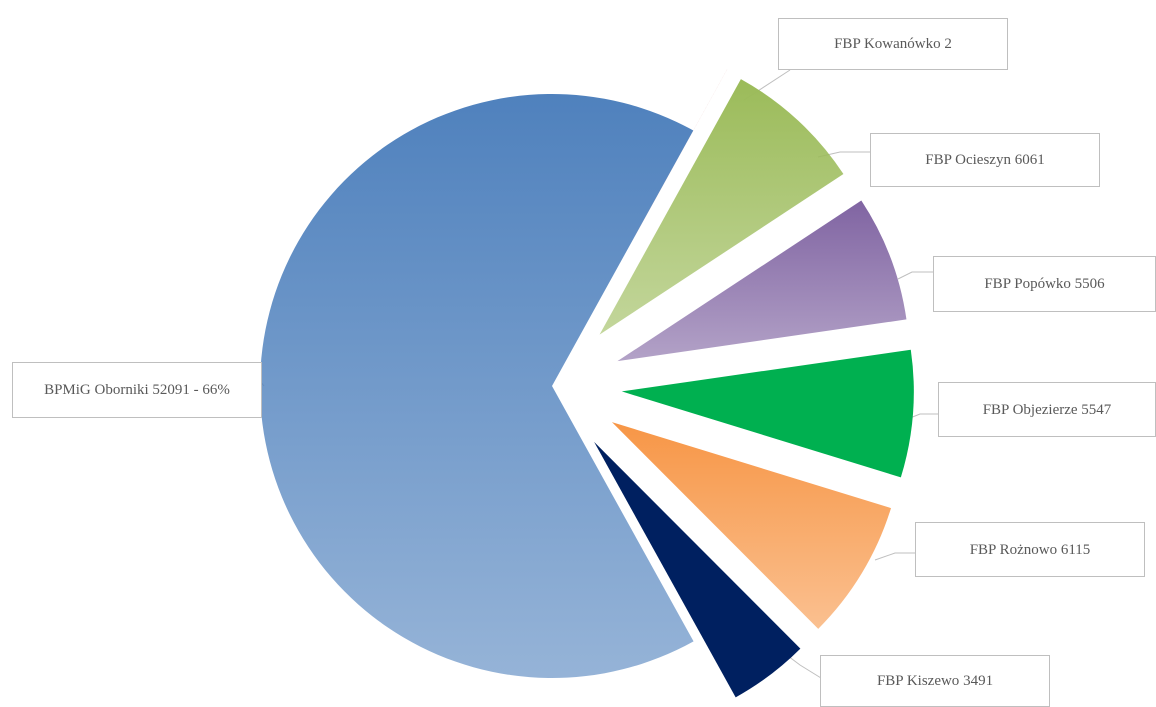 The width and height of the screenshot is (1156, 707). Describe the element at coordinates (1029, 160) in the screenshot. I see `value-label: 6061` at that location.